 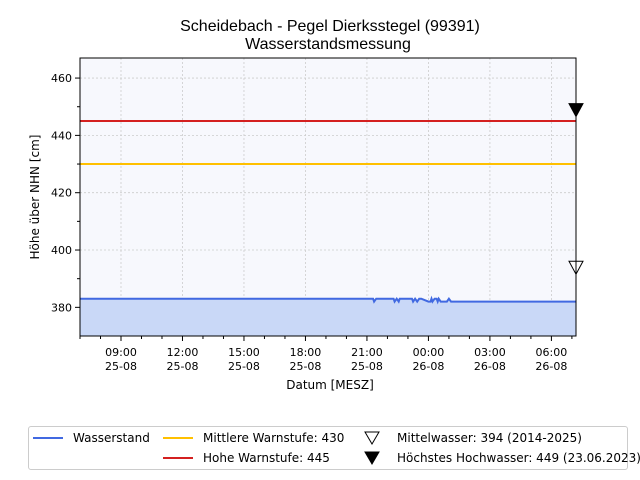 I want to click on triangle-down-filled-icon, so click(x=372, y=458).